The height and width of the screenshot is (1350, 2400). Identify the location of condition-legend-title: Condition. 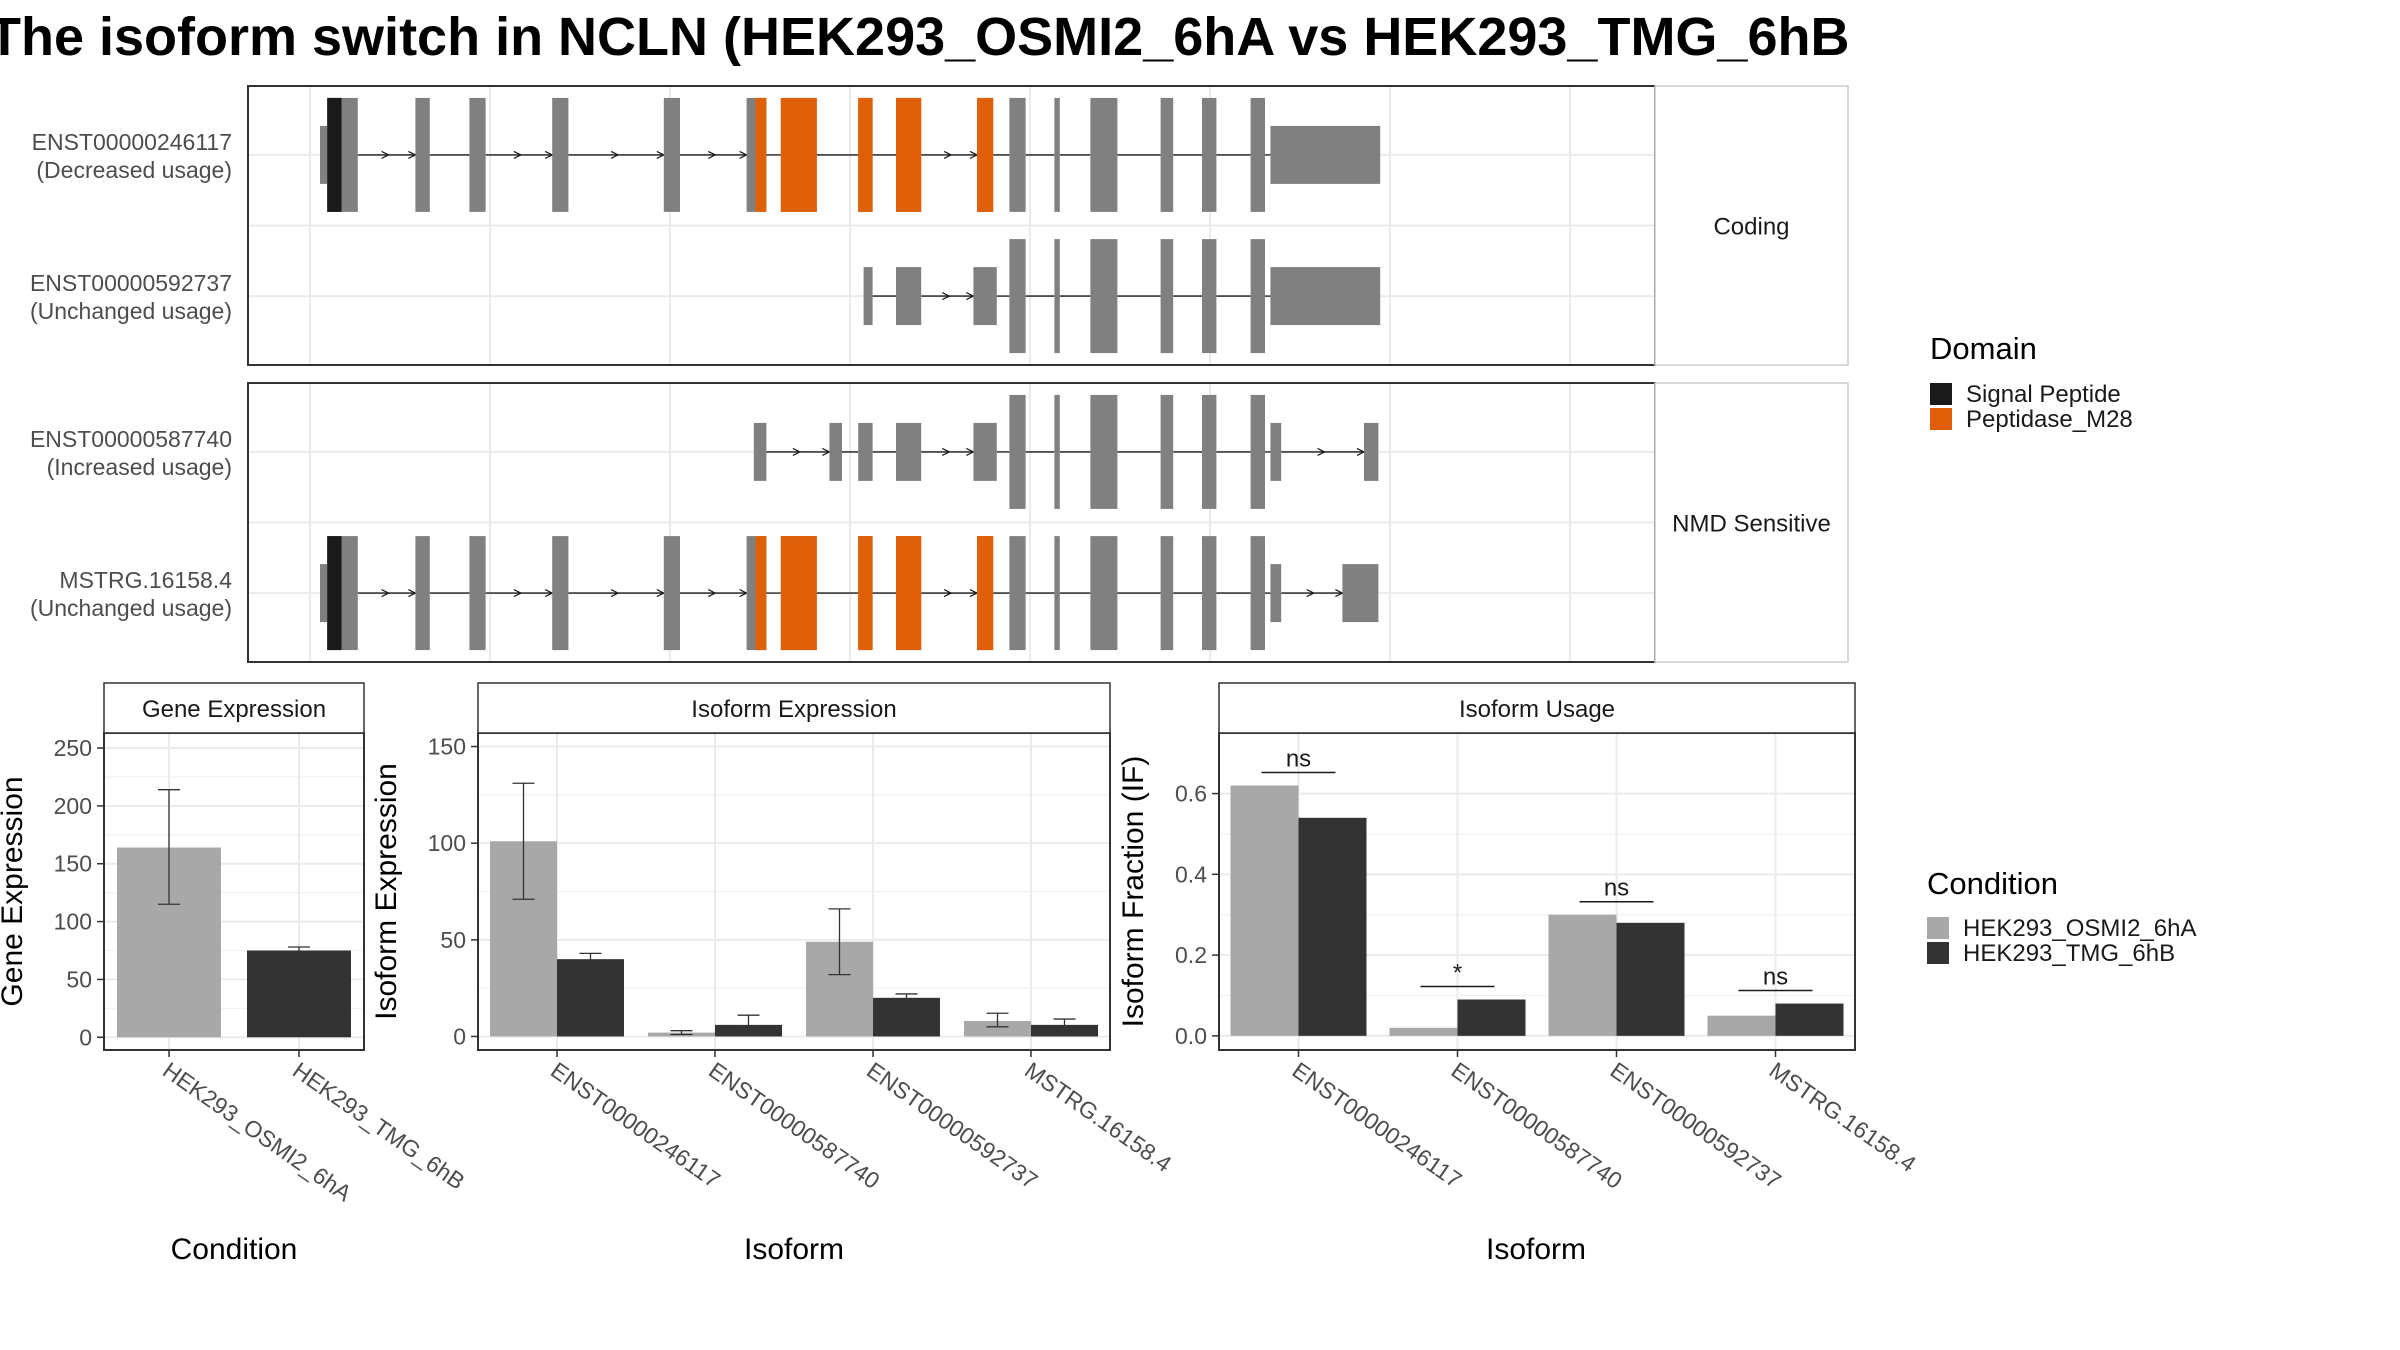
(1992, 883).